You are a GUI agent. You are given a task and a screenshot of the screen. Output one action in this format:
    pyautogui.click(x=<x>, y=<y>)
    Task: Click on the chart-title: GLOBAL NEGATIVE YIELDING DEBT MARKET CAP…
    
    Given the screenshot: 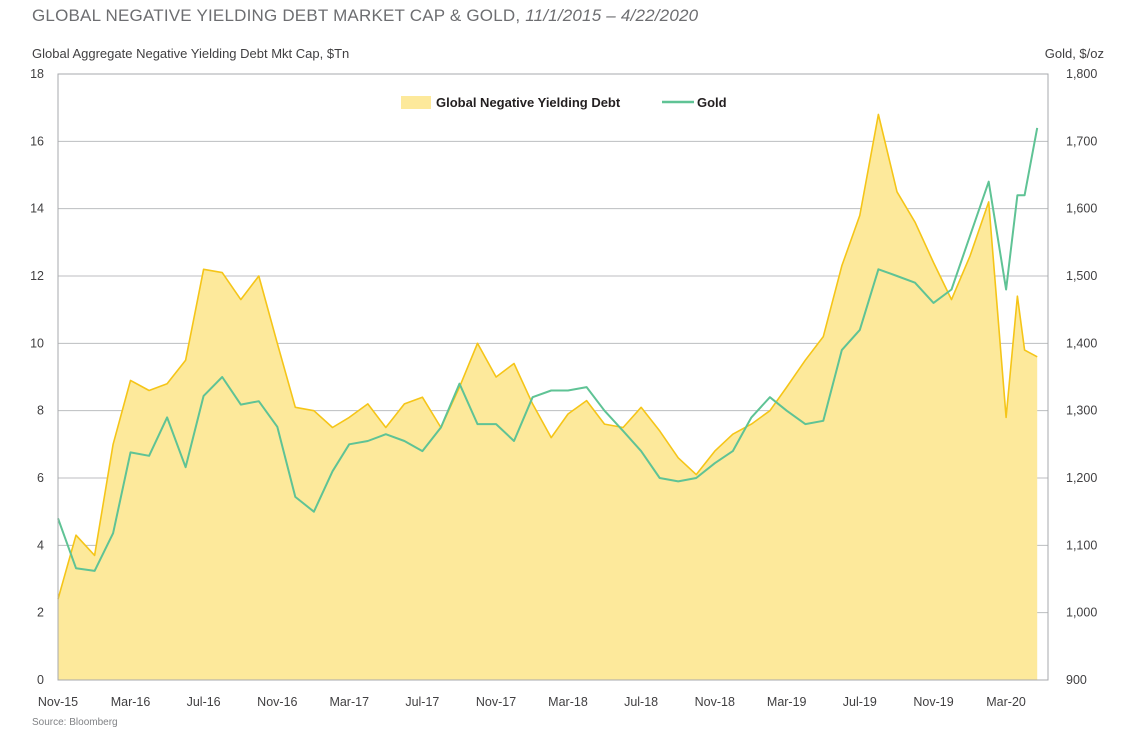 What is the action you would take?
    pyautogui.click(x=365, y=16)
    